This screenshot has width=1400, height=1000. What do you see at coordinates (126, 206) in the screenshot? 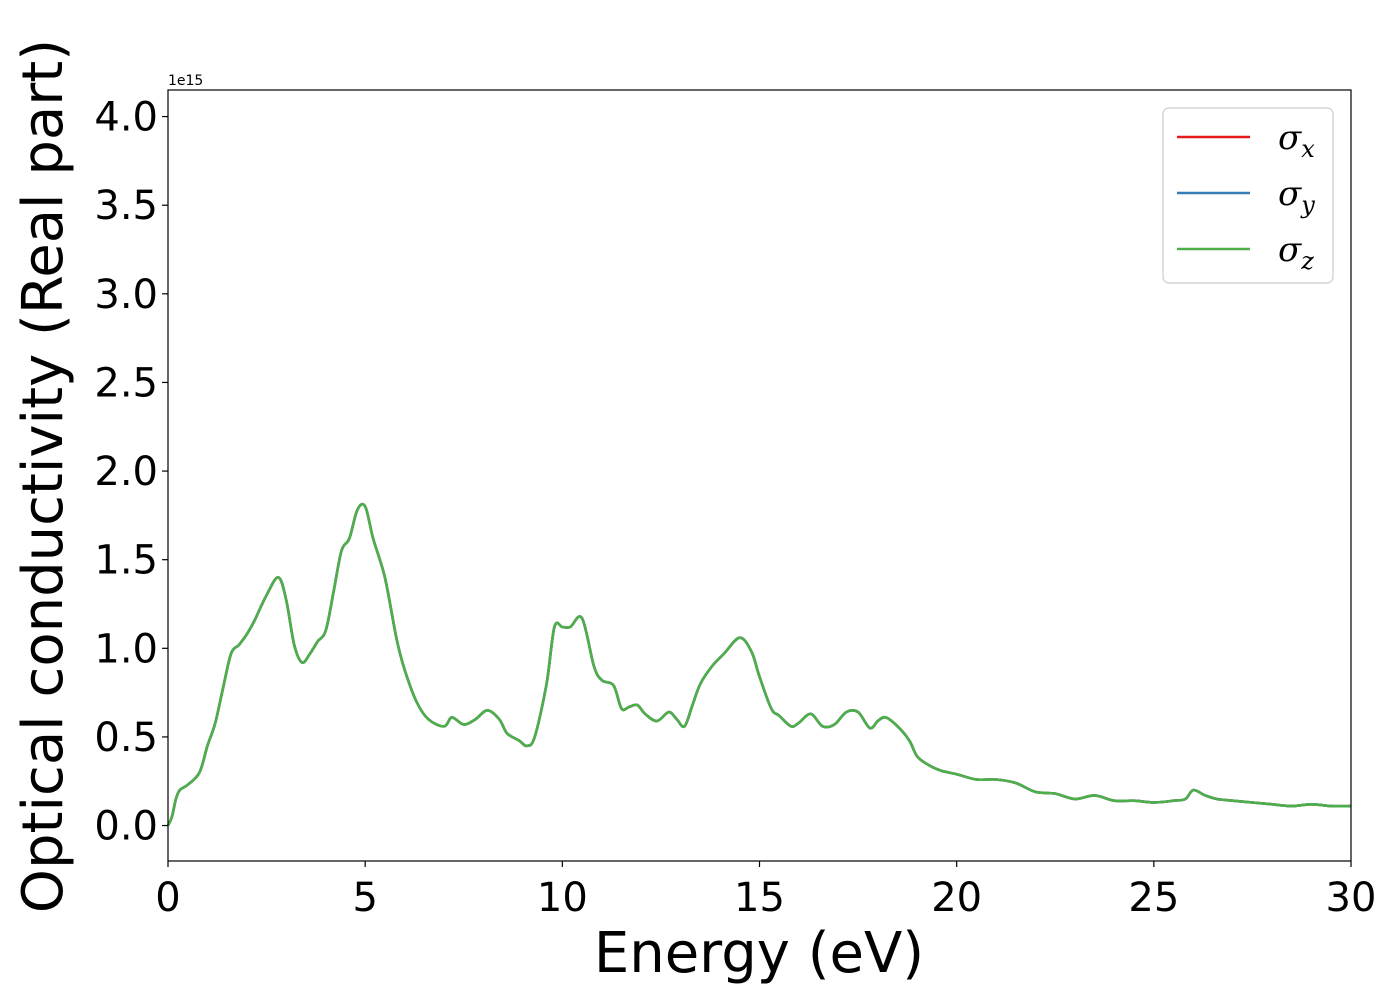
I see `y-tick-label: 3.5` at bounding box center [126, 206].